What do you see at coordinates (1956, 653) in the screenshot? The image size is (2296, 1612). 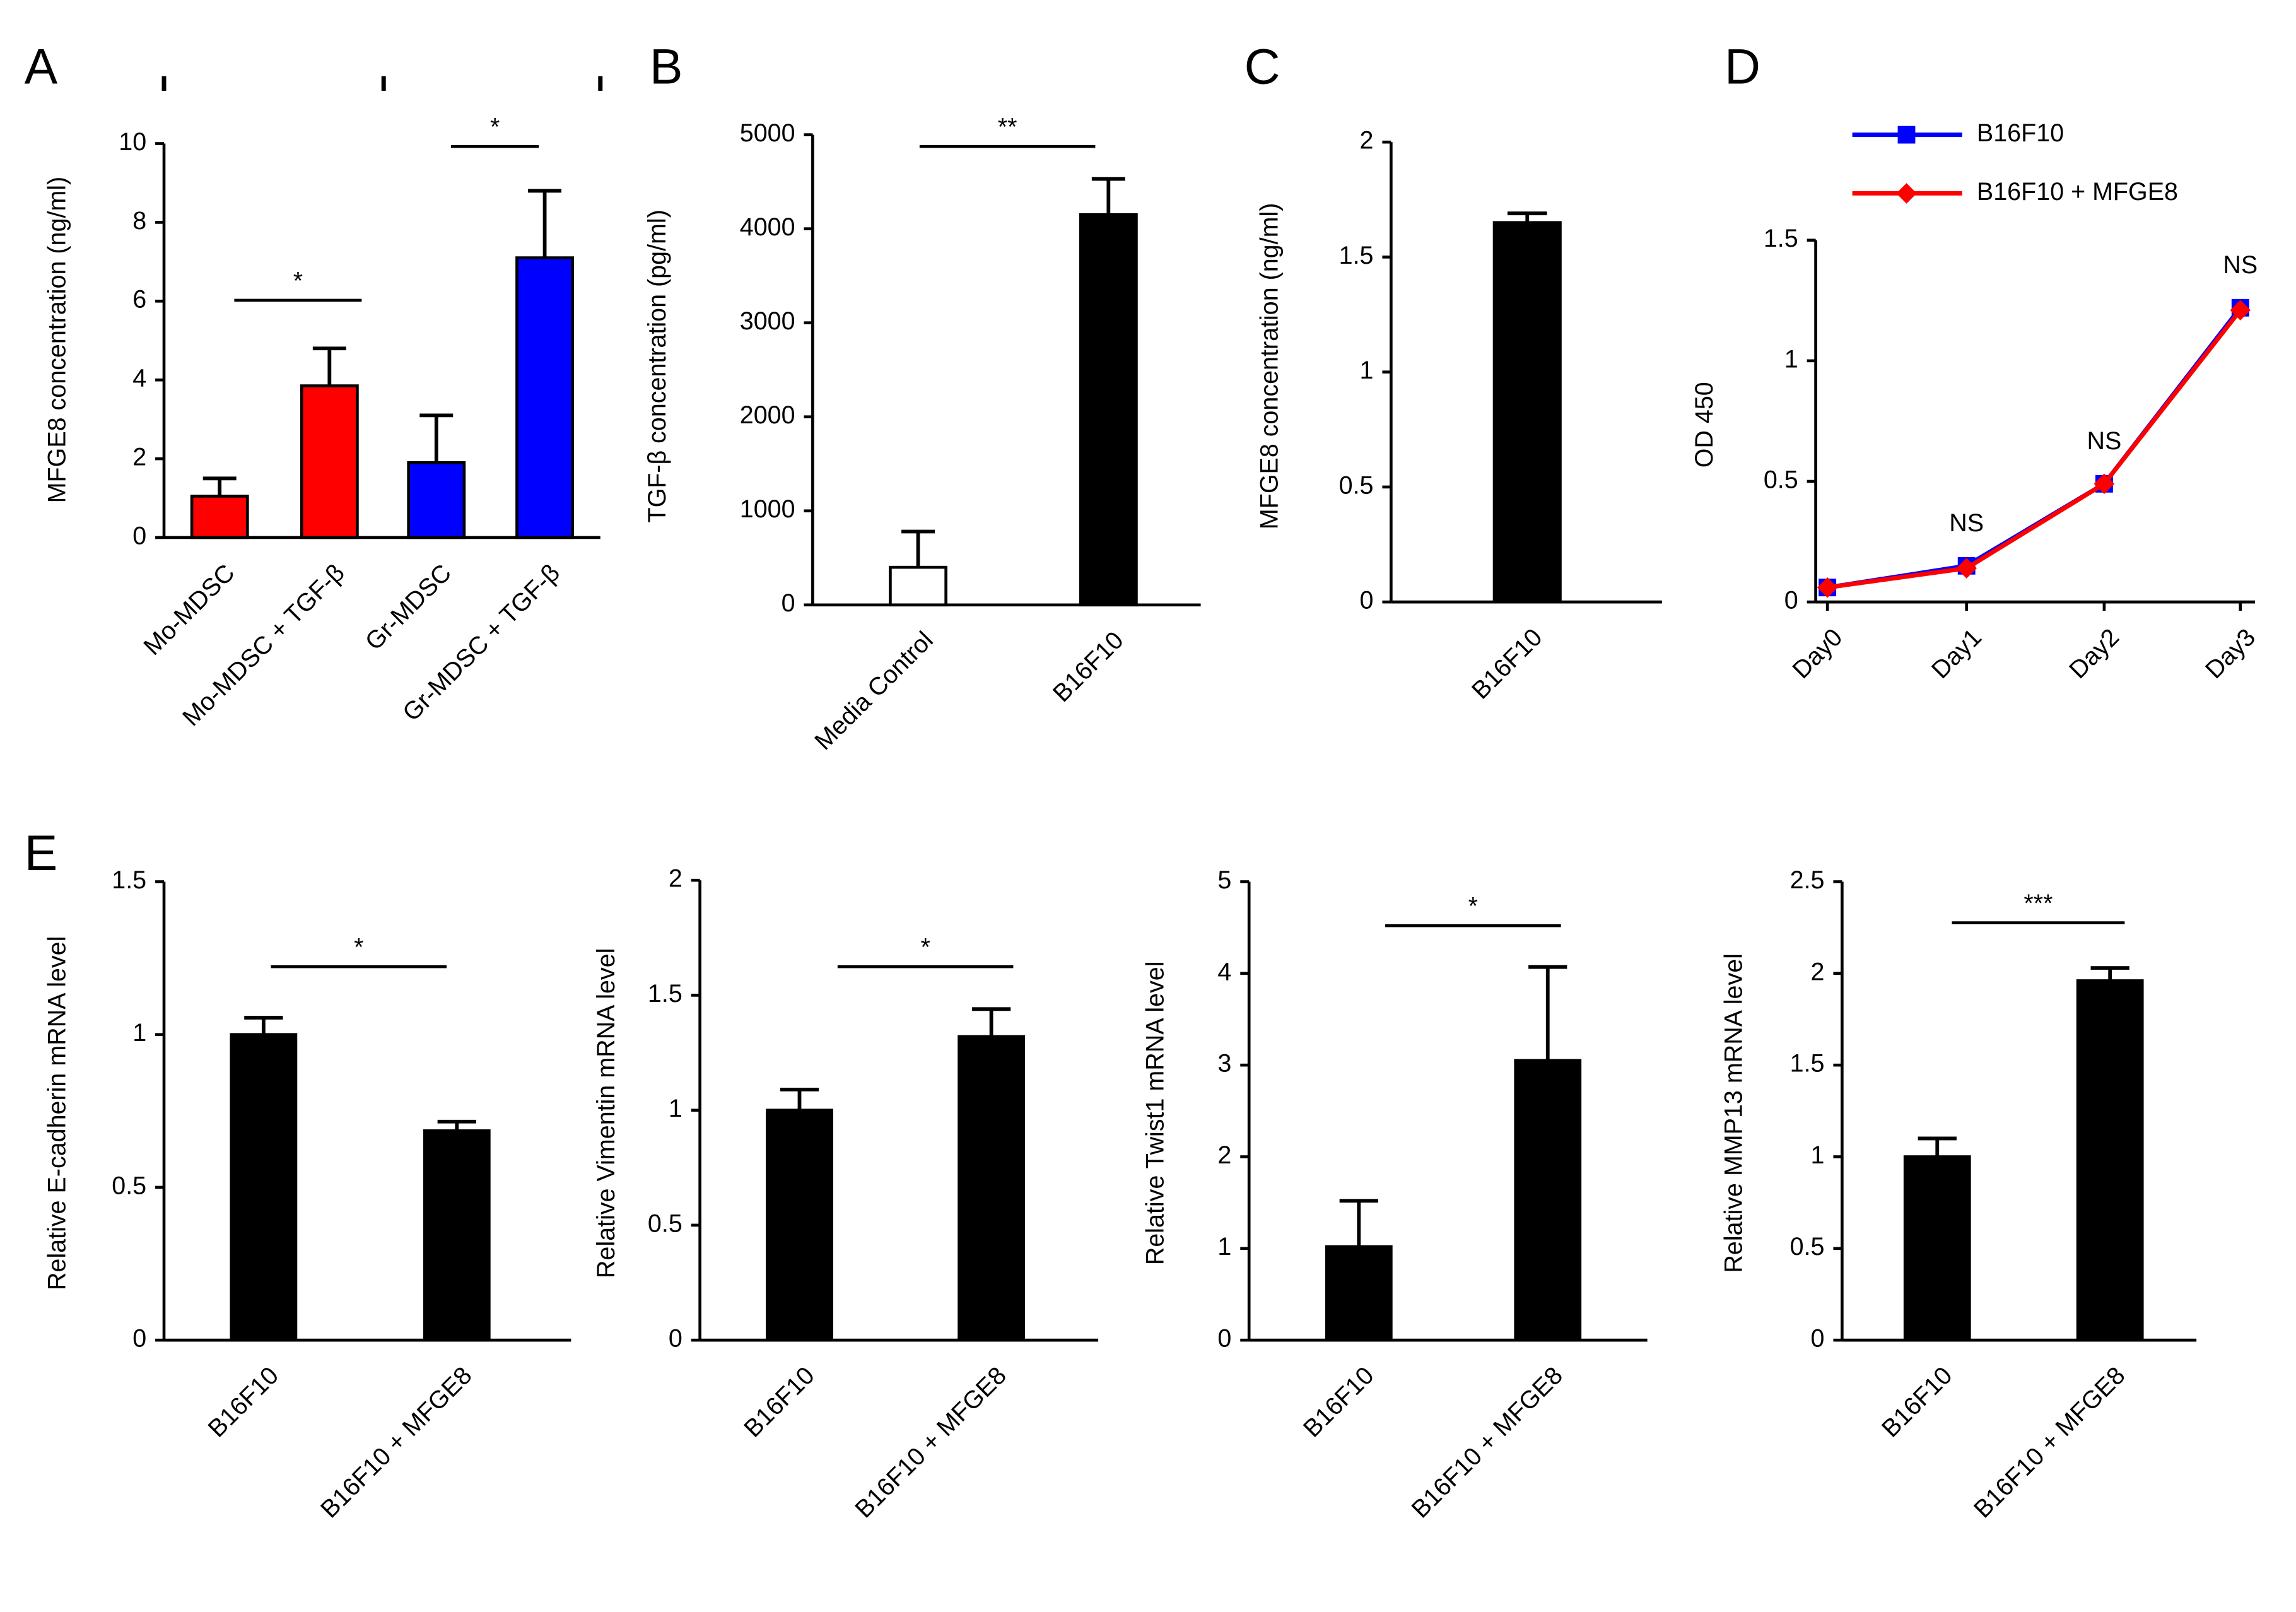 I see `x-tick-label: Day1` at bounding box center [1956, 653].